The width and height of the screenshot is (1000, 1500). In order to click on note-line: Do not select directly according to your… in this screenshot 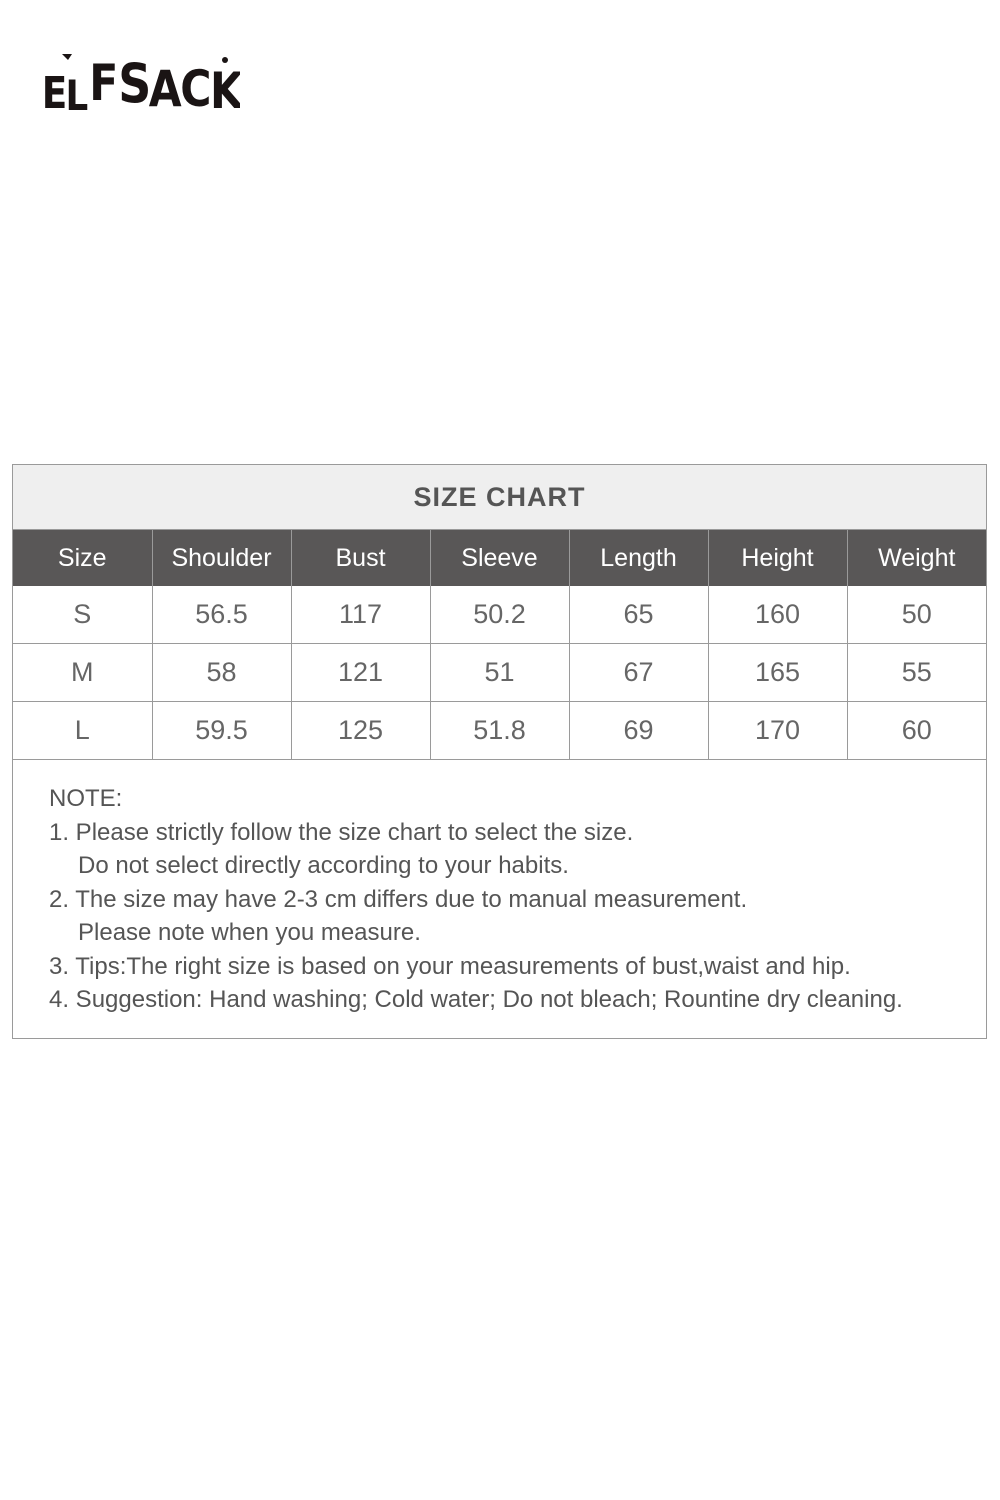, I will do `click(323, 865)`.